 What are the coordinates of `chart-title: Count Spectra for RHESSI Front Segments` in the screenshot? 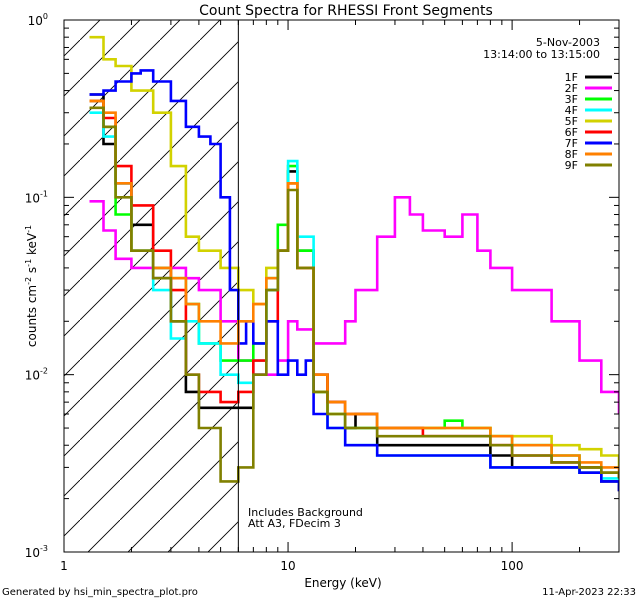 It's located at (346, 11).